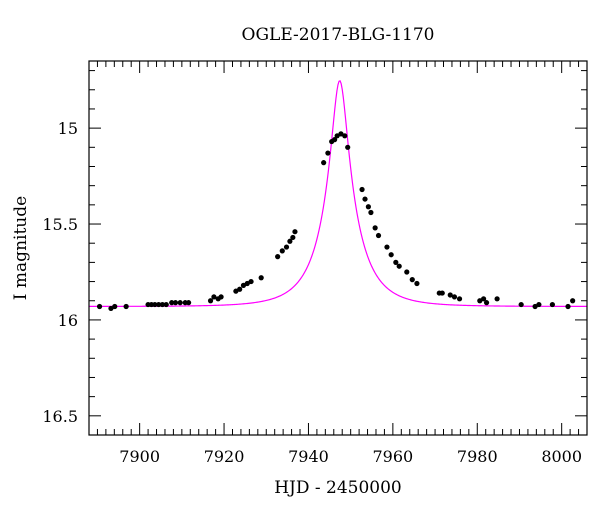 This screenshot has width=600, height=512. I want to click on x-tick-label: 7980, so click(477, 456).